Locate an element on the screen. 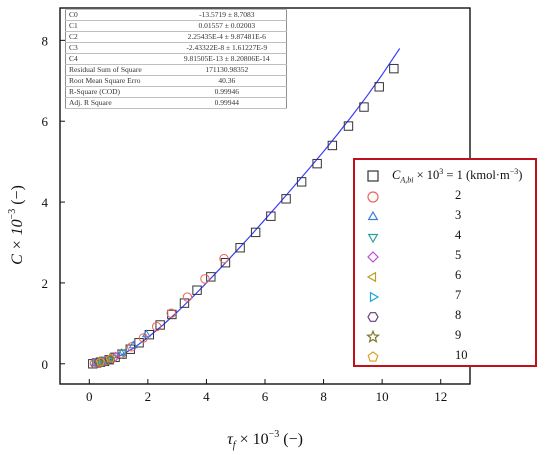  x-tick-label: 6 is located at coordinates (265, 396).